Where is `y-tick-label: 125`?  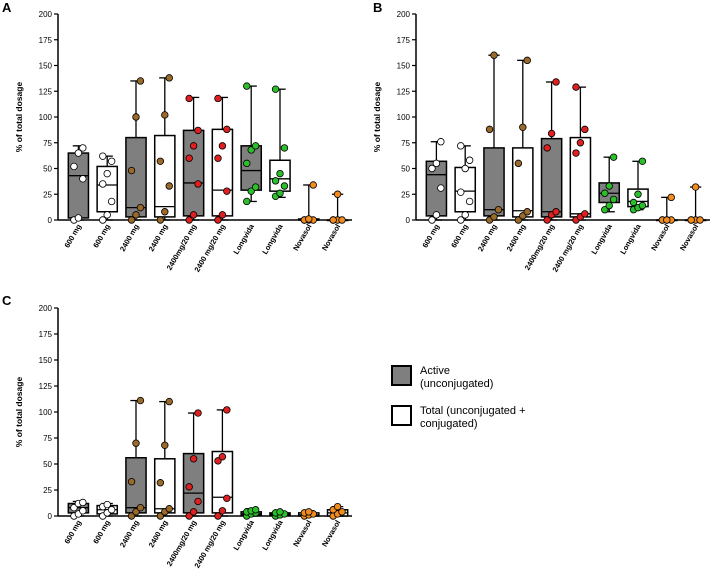
y-tick-label: 125 is located at coordinates (46, 91).